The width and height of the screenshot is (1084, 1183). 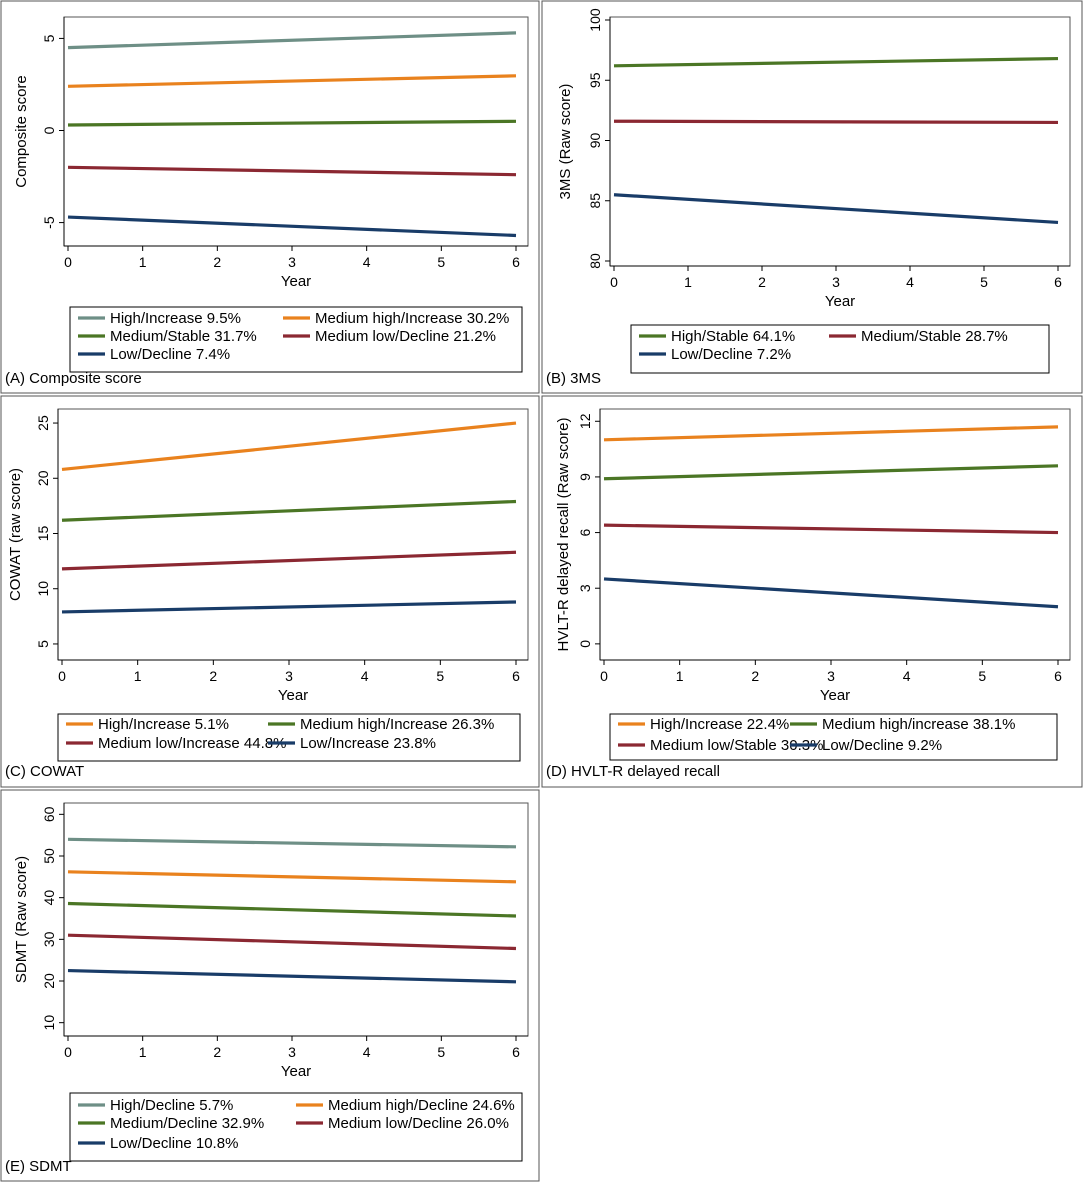 What do you see at coordinates (49, 939) in the screenshot?
I see `panel-e-y-tick-label: 30` at bounding box center [49, 939].